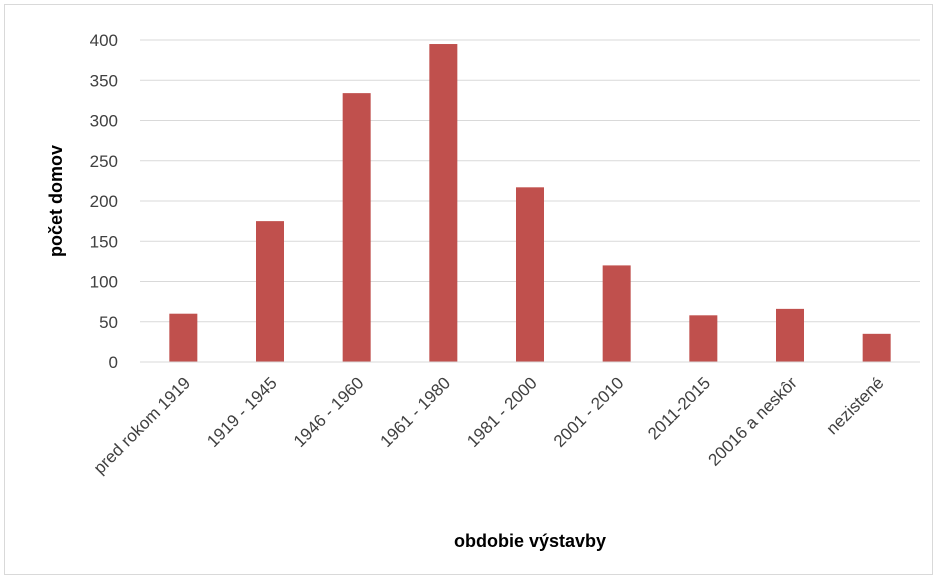 The height and width of the screenshot is (581, 939). I want to click on x-tick-label: 2001 - 2010, so click(589, 412).